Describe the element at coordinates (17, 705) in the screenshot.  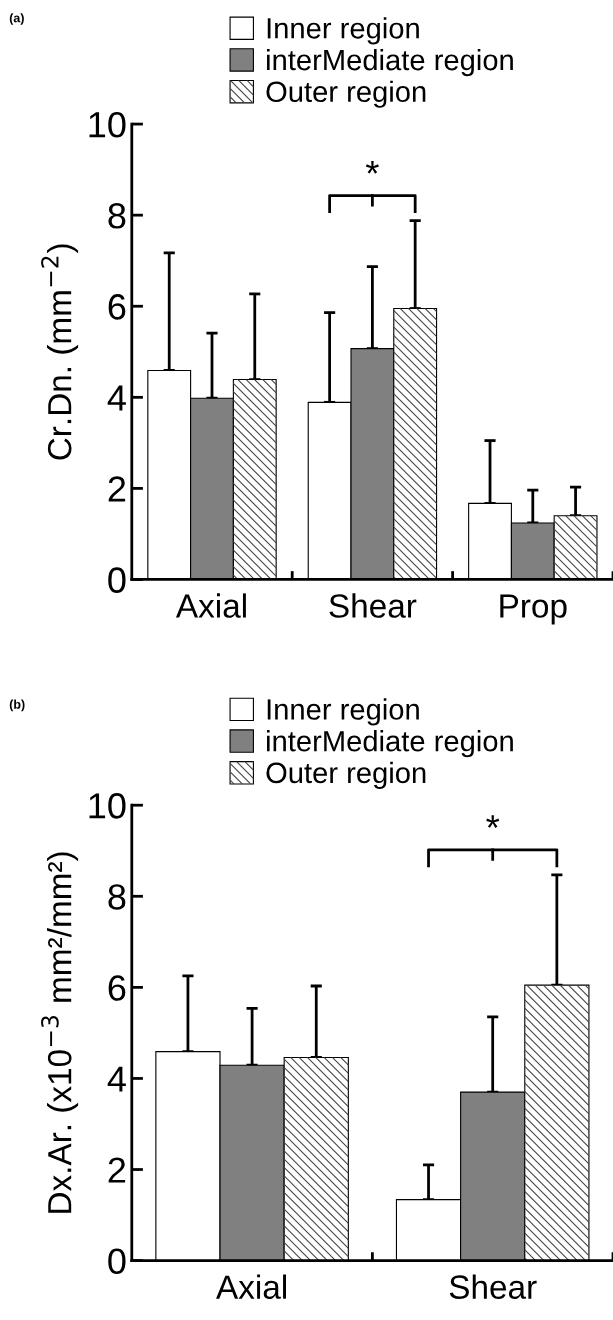
I see `text: (b)` at that location.